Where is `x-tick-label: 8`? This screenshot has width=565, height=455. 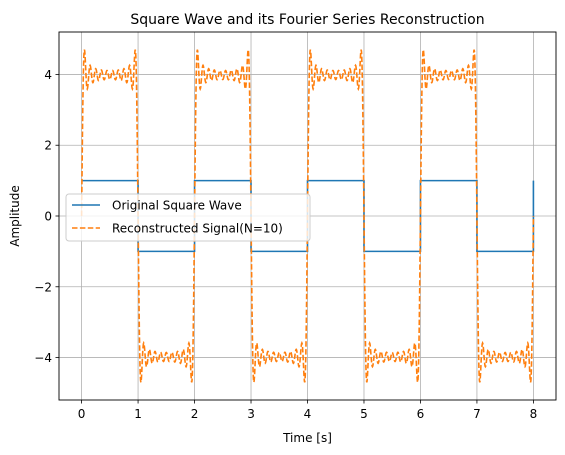 x-tick-label: 8 is located at coordinates (534, 414).